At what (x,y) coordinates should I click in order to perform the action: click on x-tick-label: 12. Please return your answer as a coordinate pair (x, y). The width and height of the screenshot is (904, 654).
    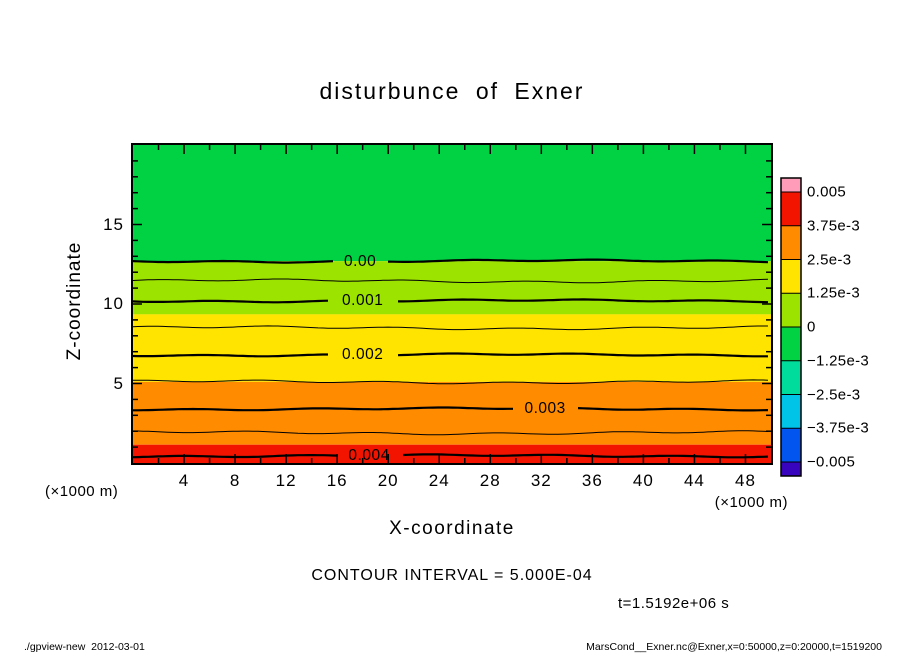
    Looking at the image, I should click on (286, 480).